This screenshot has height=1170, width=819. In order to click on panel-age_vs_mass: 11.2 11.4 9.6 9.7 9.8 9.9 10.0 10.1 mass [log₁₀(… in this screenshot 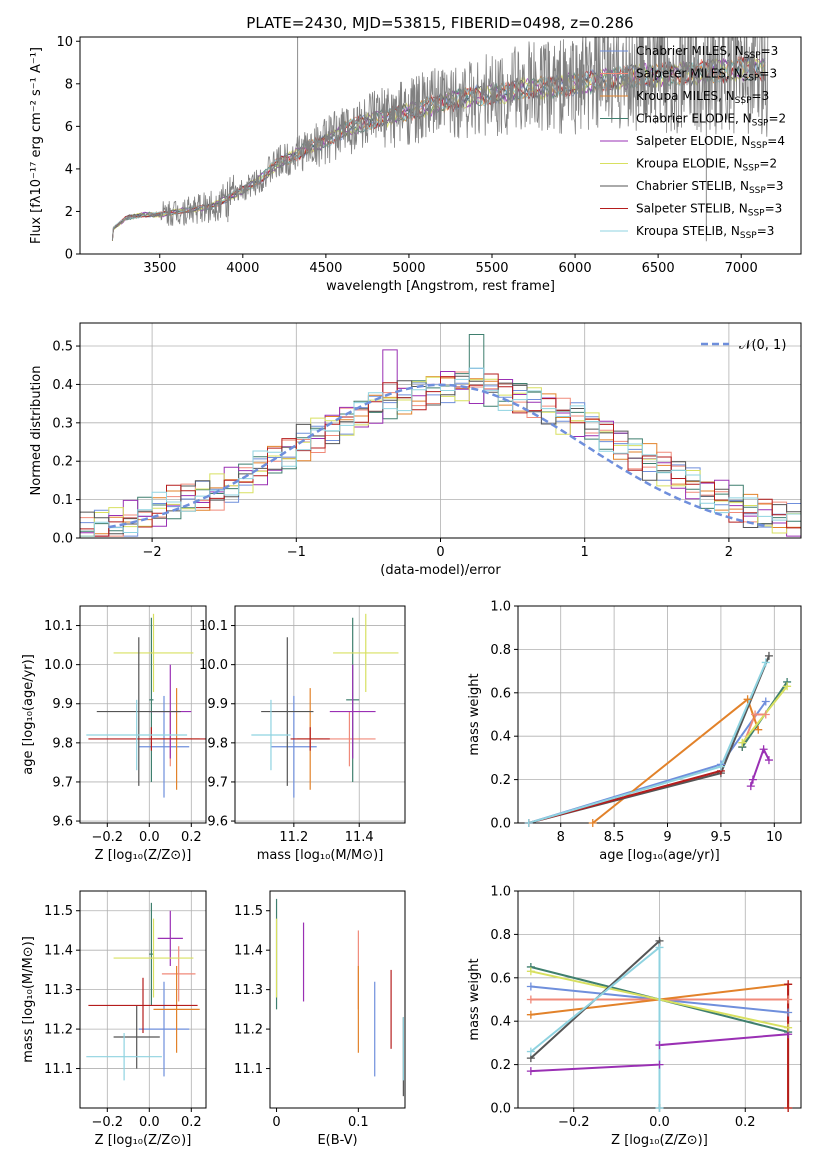, I will do `click(302, 734)`.